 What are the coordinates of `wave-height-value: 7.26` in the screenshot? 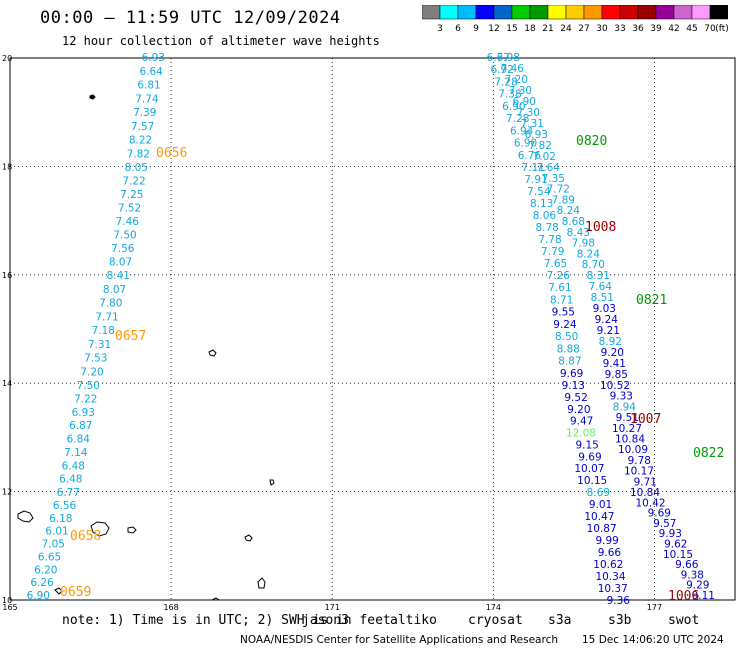 It's located at (559, 276).